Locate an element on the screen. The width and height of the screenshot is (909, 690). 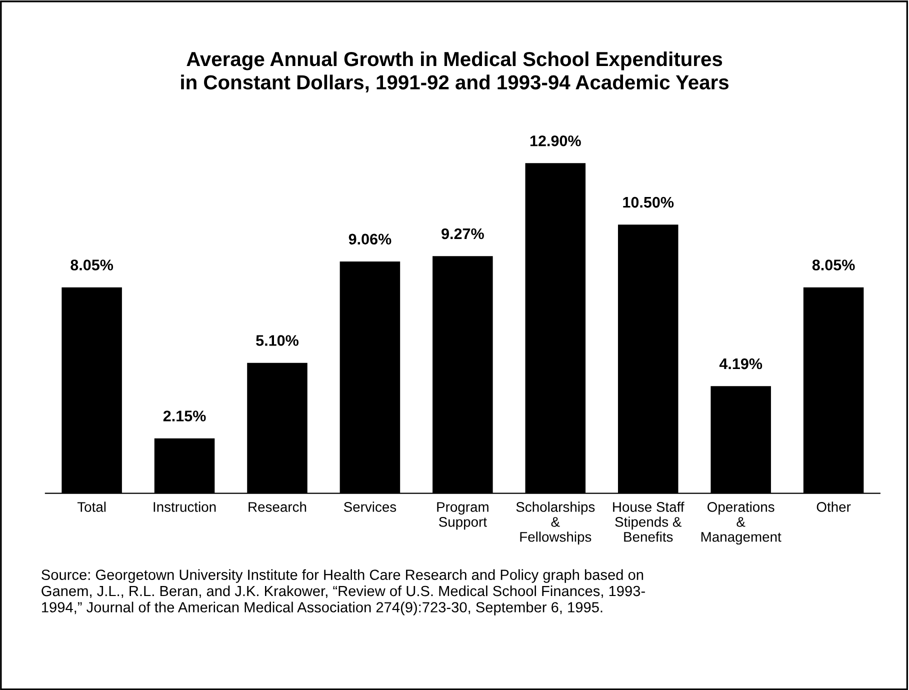
data-label: 5.10% is located at coordinates (277, 340).